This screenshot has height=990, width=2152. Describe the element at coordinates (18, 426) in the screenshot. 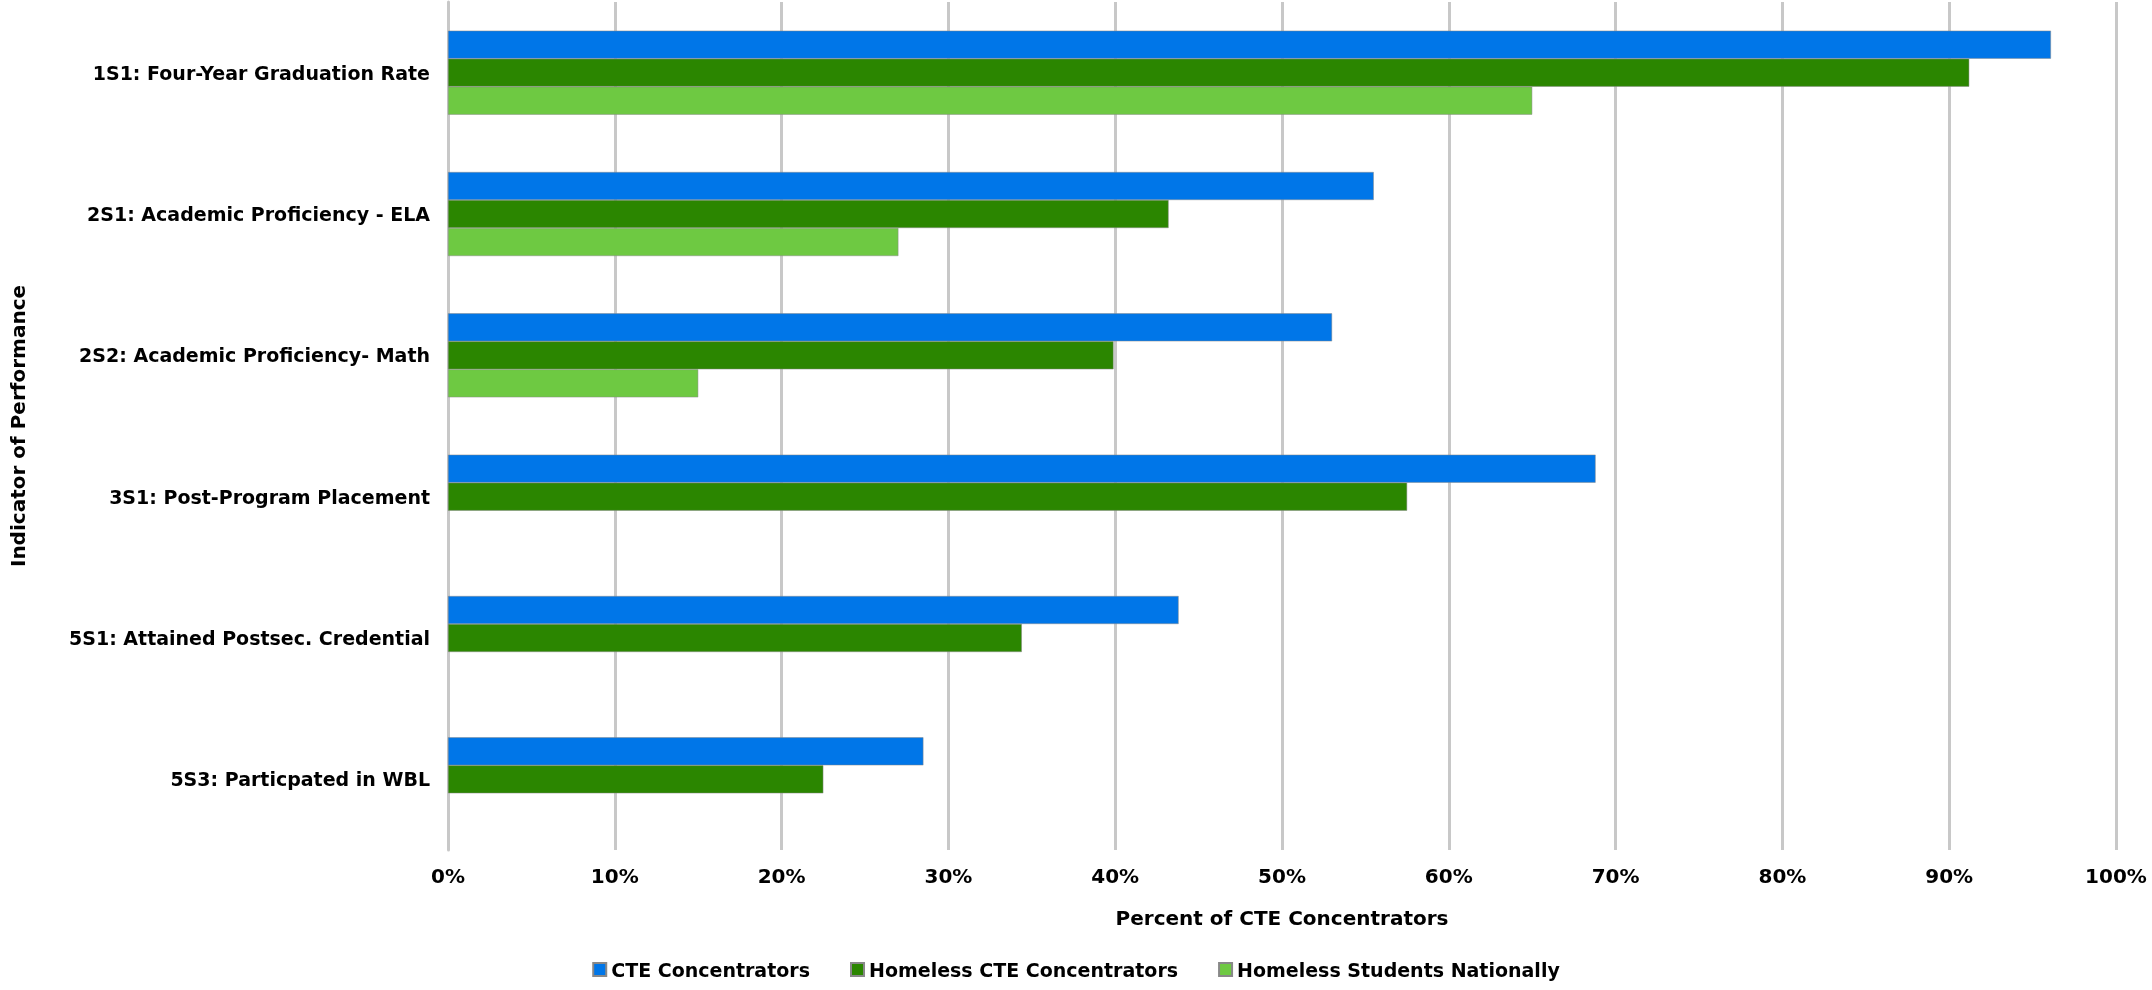

I see `y-axis-title: Indicator of Performance` at that location.